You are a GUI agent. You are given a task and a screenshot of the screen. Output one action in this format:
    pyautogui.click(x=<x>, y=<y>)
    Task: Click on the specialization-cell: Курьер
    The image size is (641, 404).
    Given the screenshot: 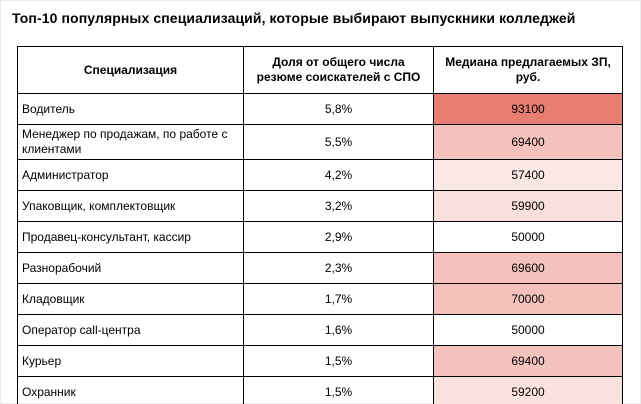 What is the action you would take?
    pyautogui.click(x=130, y=361)
    